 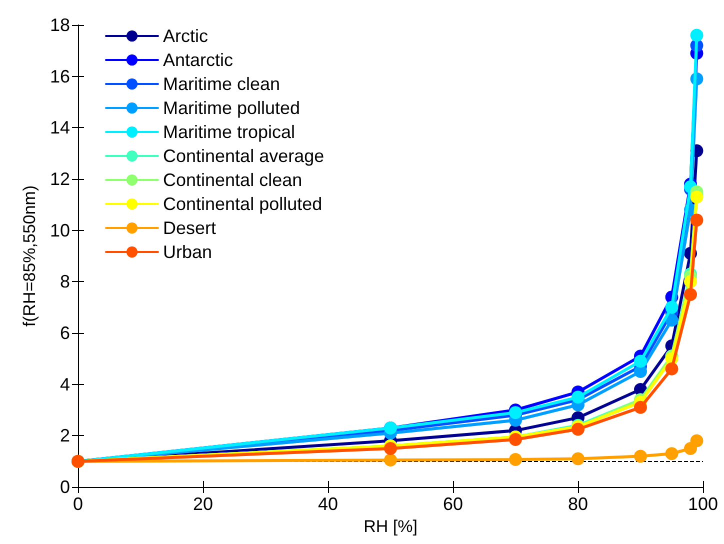 What do you see at coordinates (60, 25) in the screenshot?
I see `y-tick-label: 18` at bounding box center [60, 25].